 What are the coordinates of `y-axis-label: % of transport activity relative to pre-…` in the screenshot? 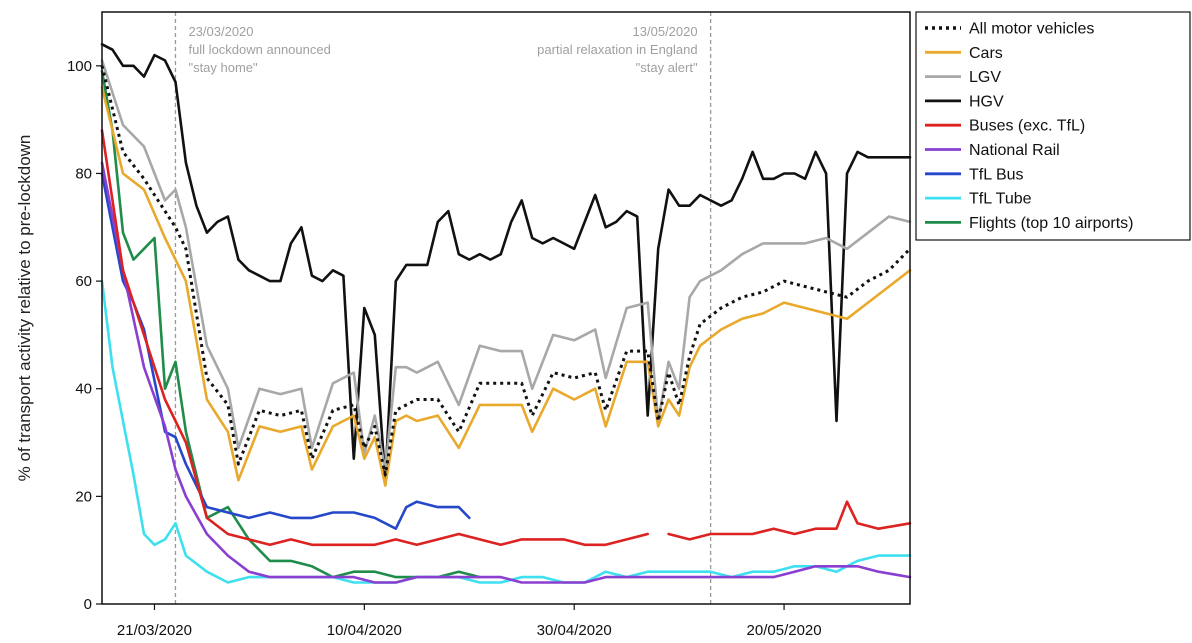 It's located at (24, 308).